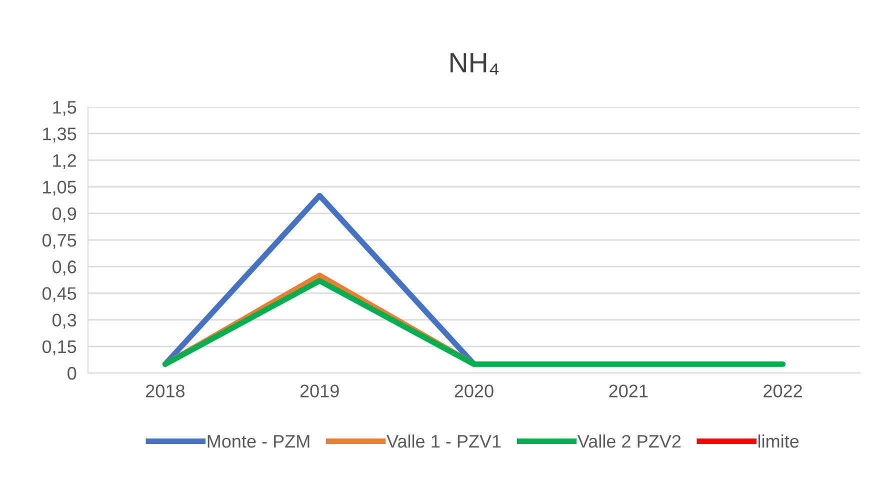 Image resolution: width=873 pixels, height=492 pixels. I want to click on y-tick-label: 1,2, so click(64, 162).